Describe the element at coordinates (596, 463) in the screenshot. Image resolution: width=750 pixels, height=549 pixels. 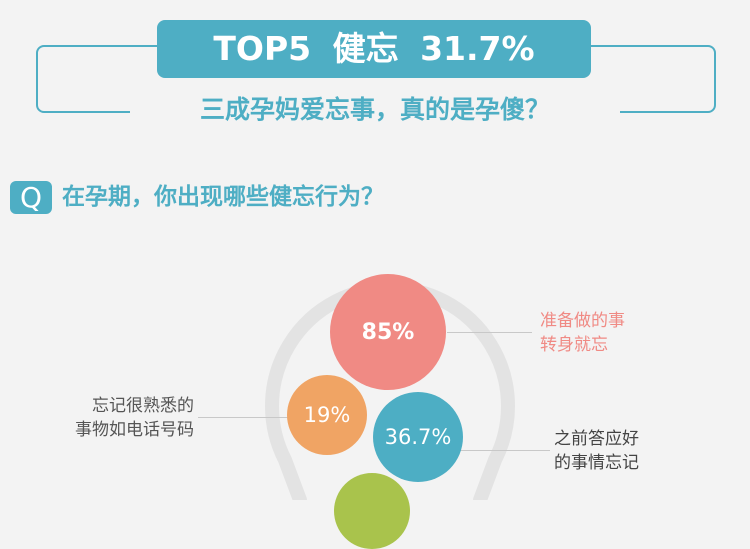
I see `label-line: 的事情忘记` at that location.